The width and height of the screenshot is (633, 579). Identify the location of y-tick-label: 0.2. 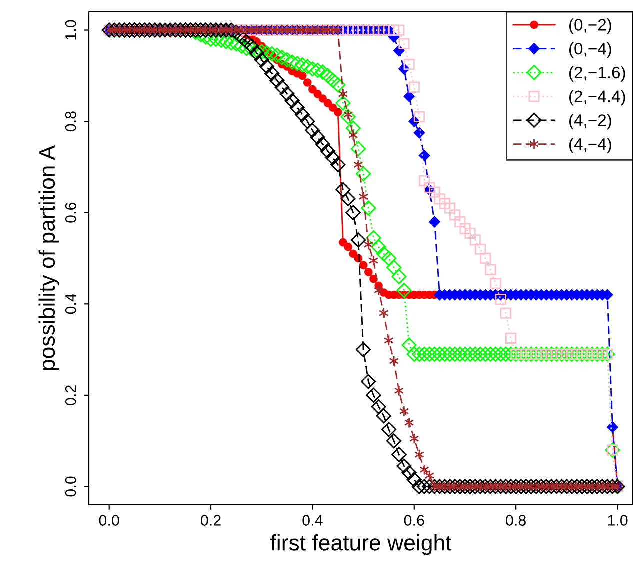
(70, 396).